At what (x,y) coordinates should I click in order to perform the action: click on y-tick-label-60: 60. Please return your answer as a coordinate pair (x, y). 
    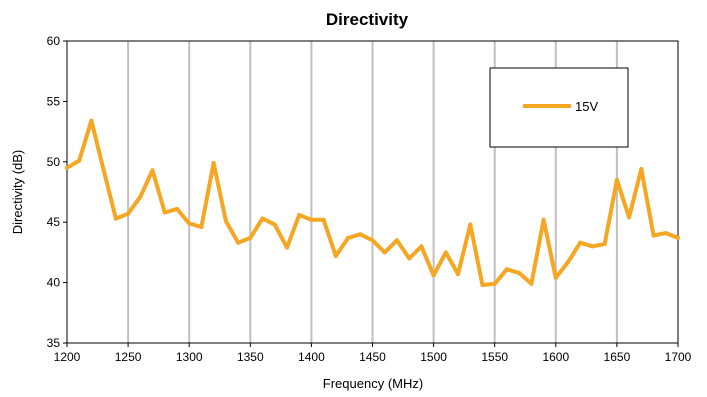
    Looking at the image, I should click on (54, 41).